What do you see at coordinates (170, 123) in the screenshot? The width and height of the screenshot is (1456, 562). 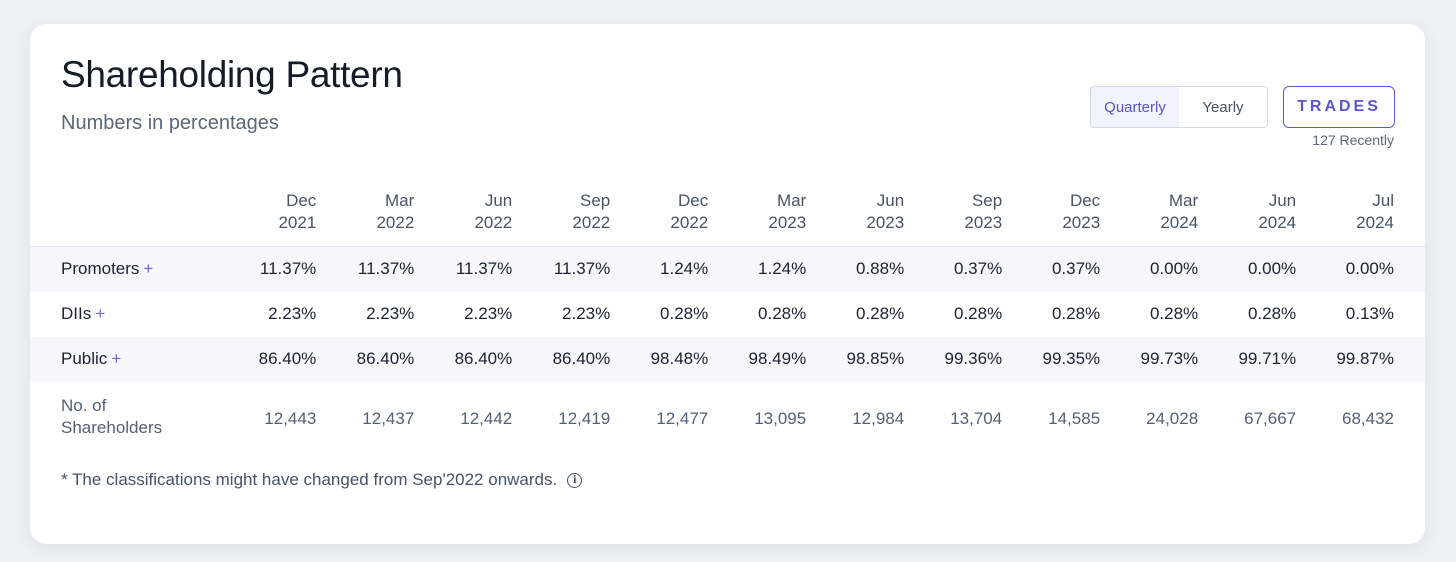 I see `page-subtitle: Numbers in percentages` at bounding box center [170, 123].